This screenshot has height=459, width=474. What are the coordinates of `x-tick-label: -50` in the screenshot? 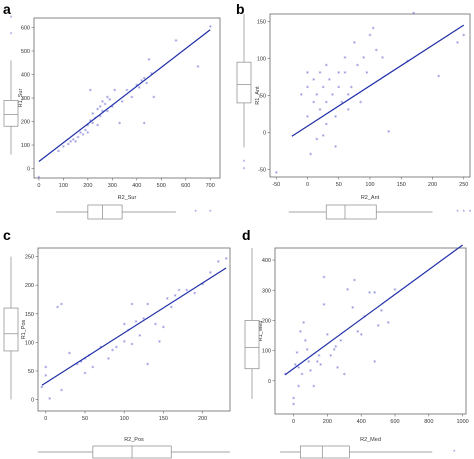 It's located at (276, 185).